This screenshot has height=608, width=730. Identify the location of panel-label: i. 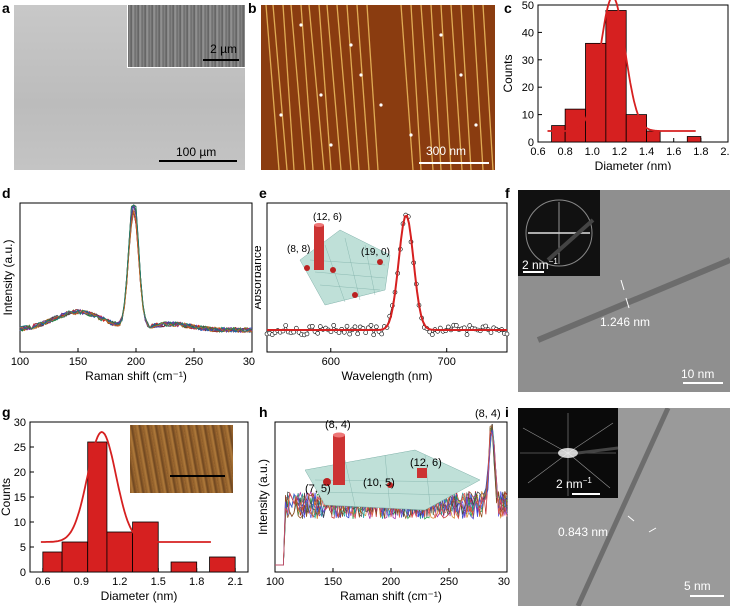
(507, 412).